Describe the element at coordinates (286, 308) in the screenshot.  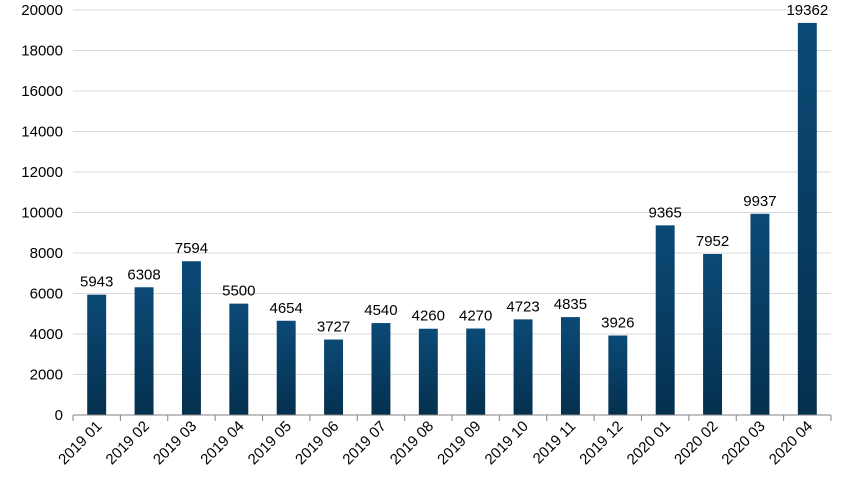
I see `data-label: 4654` at that location.